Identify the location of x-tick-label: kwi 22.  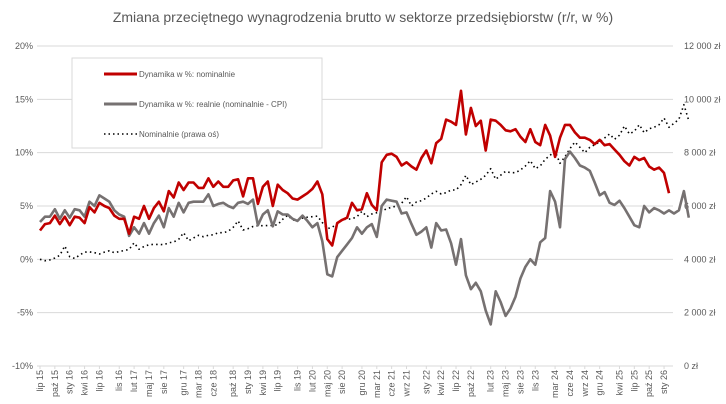
(441, 383).